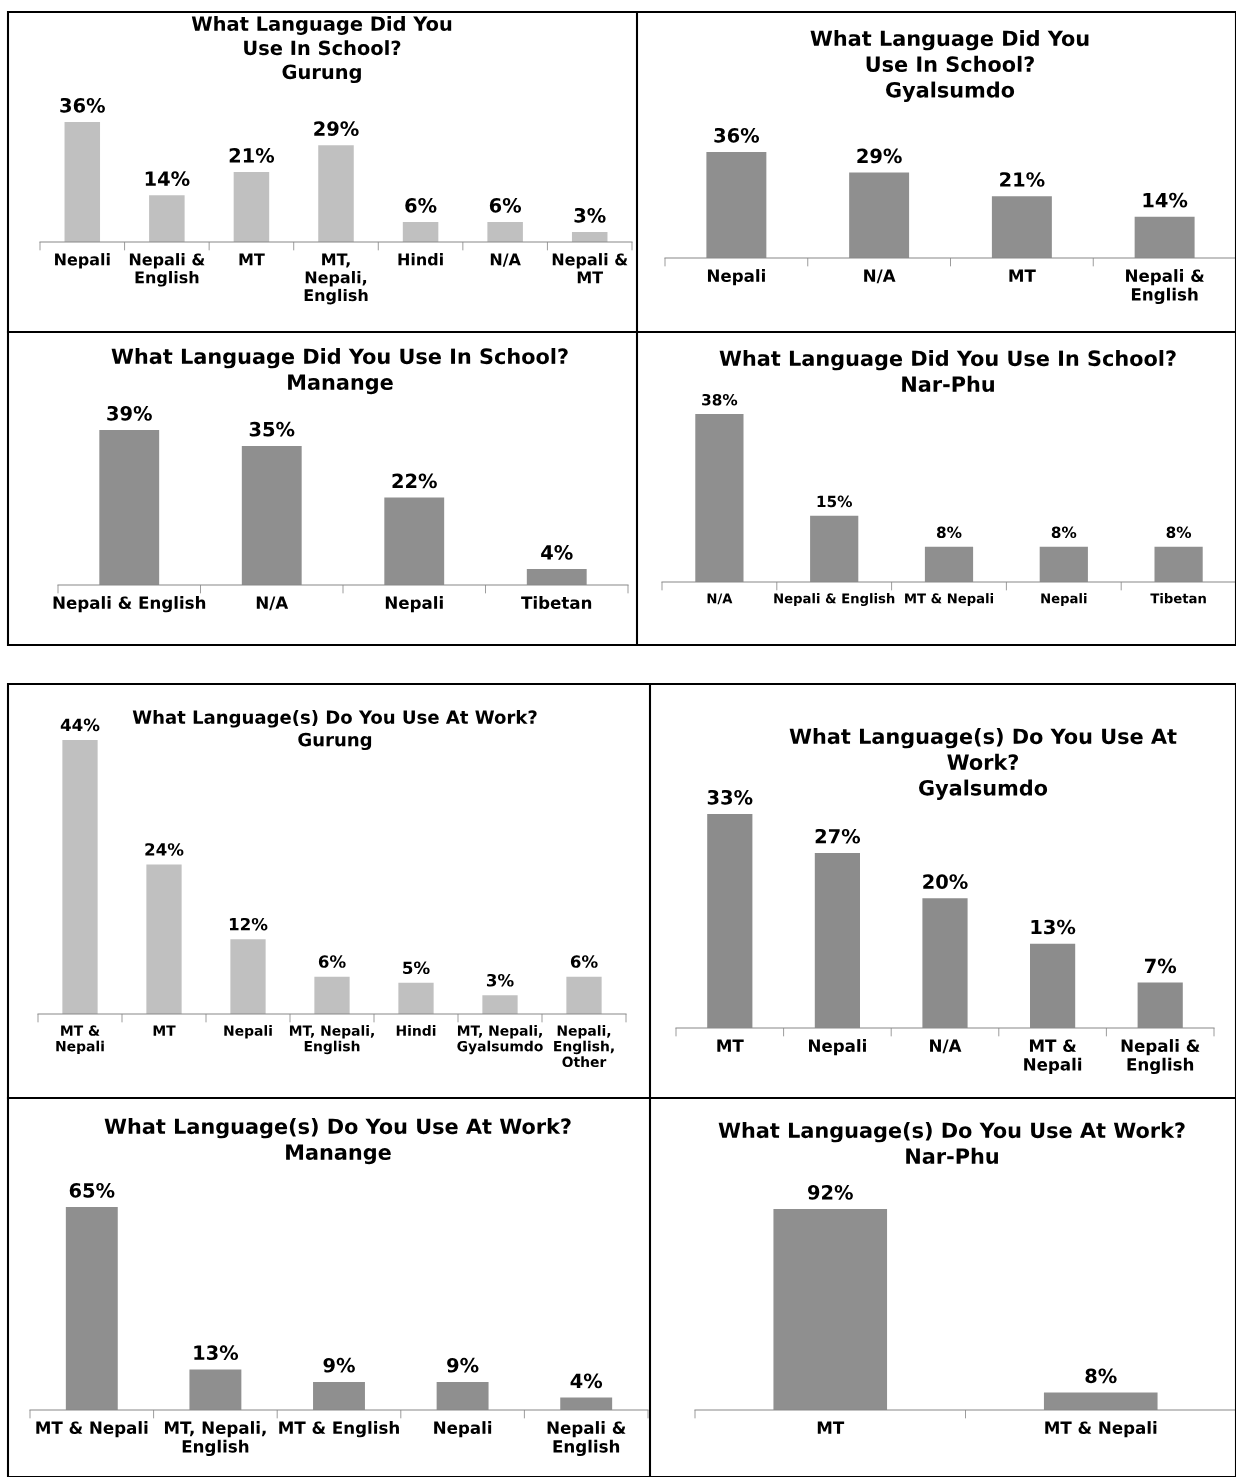 Image resolution: width=1236 pixels, height=1477 pixels. What do you see at coordinates (1160, 966) in the screenshot?
I see `data-label: 7%` at bounding box center [1160, 966].